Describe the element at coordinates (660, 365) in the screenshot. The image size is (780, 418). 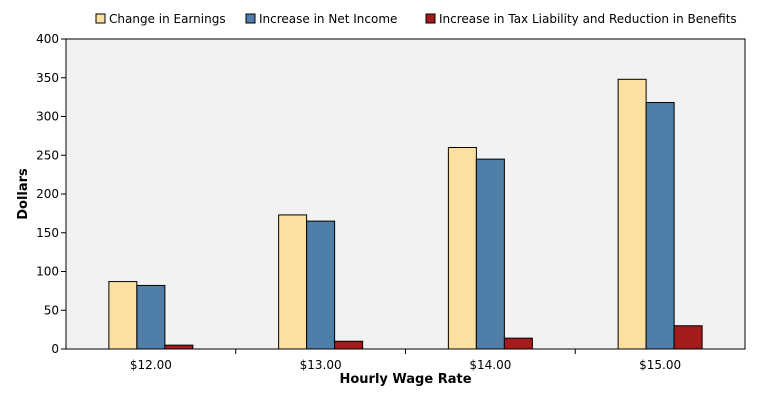
I see `x-tick-label: $15.00` at that location.